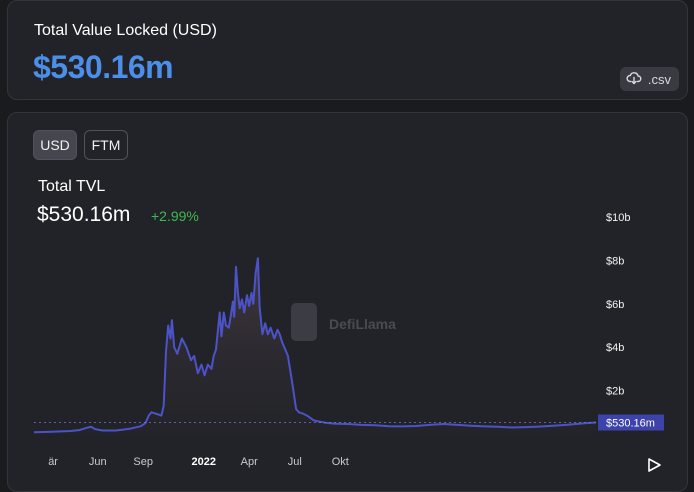 The height and width of the screenshot is (492, 694). Describe the element at coordinates (295, 462) in the screenshot. I see `x-tick-label: Jul` at that location.